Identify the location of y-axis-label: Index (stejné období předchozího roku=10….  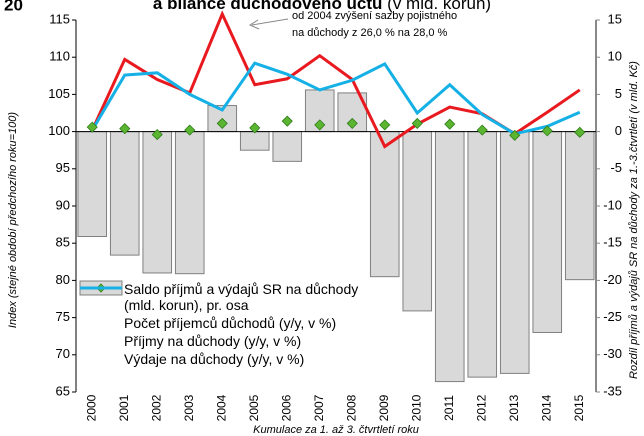
(13, 220).